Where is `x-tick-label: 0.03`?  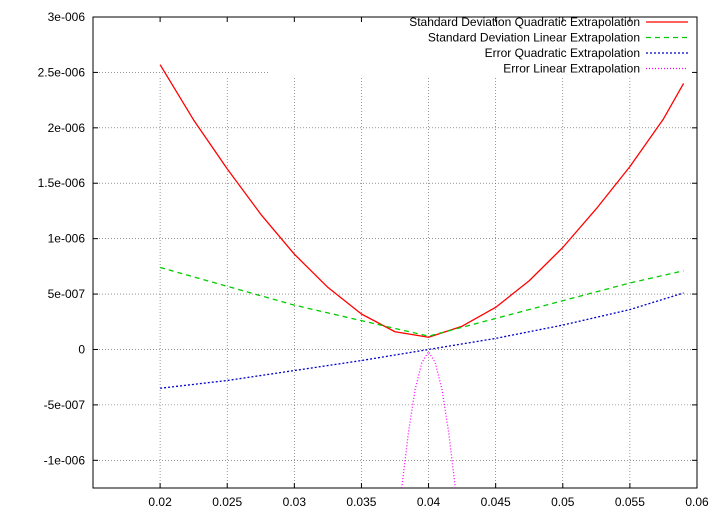
x-tick-label: 0.03 is located at coordinates (295, 502).